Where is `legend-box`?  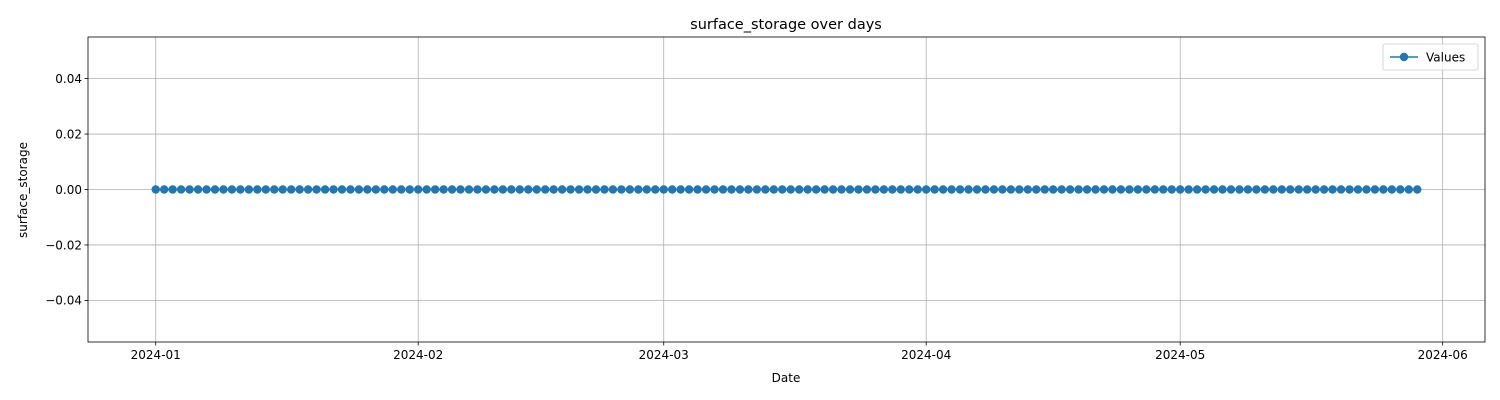 legend-box is located at coordinates (1430, 57).